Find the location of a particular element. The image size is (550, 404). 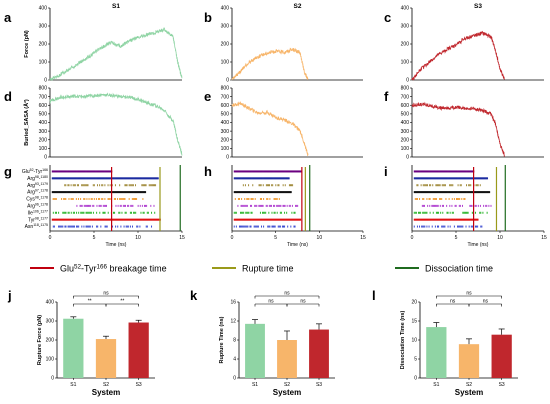

x-tick-label: 10 is located at coordinates (138, 238).